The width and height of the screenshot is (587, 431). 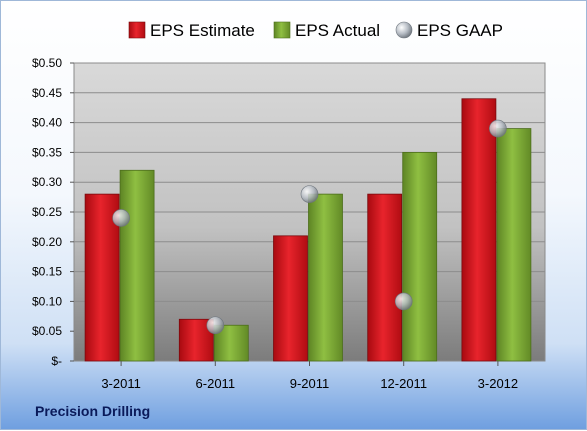 I want to click on y-tick-label: $0.25, so click(x=47, y=212).